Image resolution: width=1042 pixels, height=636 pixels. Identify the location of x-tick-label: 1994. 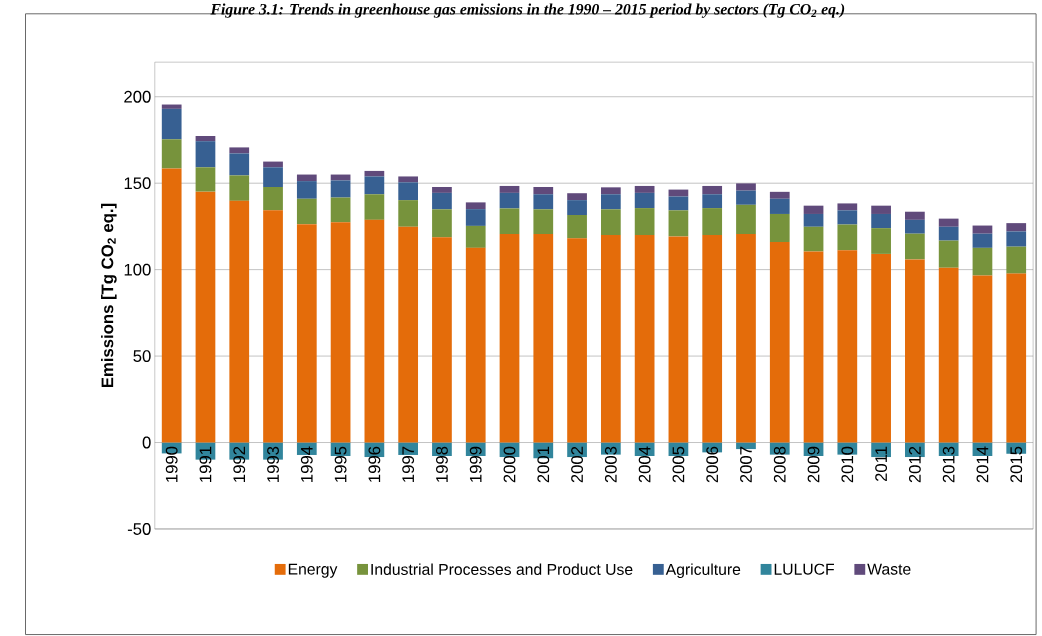
(306, 464).